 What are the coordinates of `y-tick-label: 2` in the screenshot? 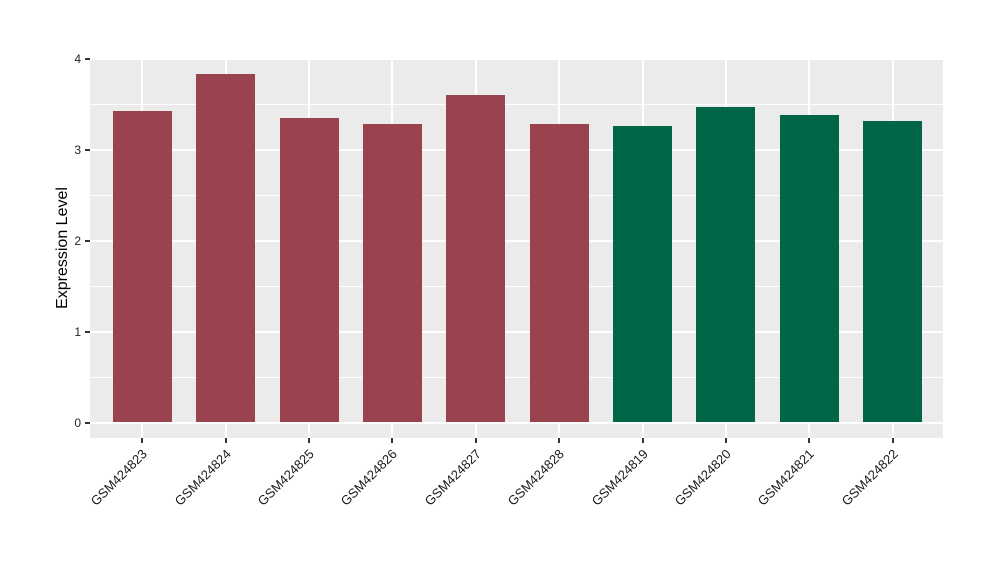 It's located at (77, 240).